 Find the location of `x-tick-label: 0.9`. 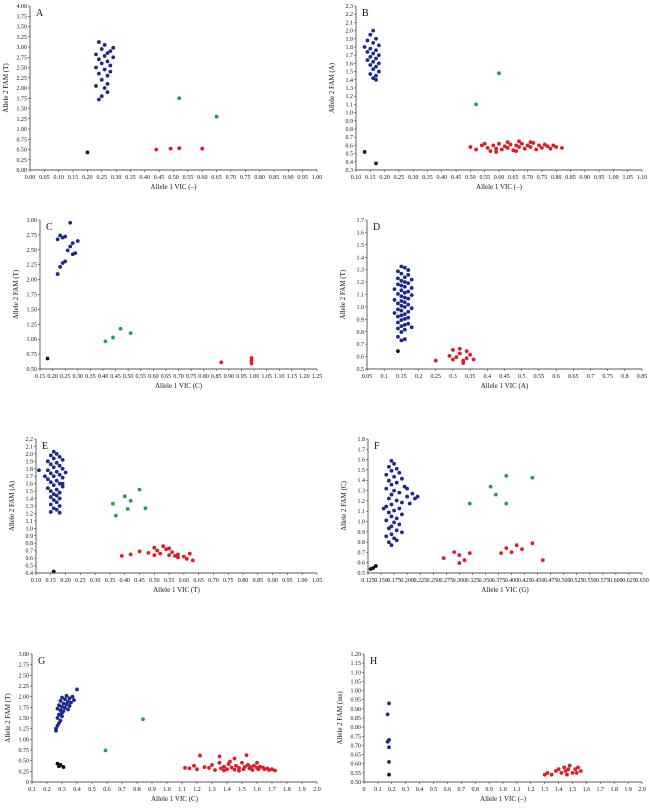

x-tick-label: 0.9 is located at coordinates (152, 790).